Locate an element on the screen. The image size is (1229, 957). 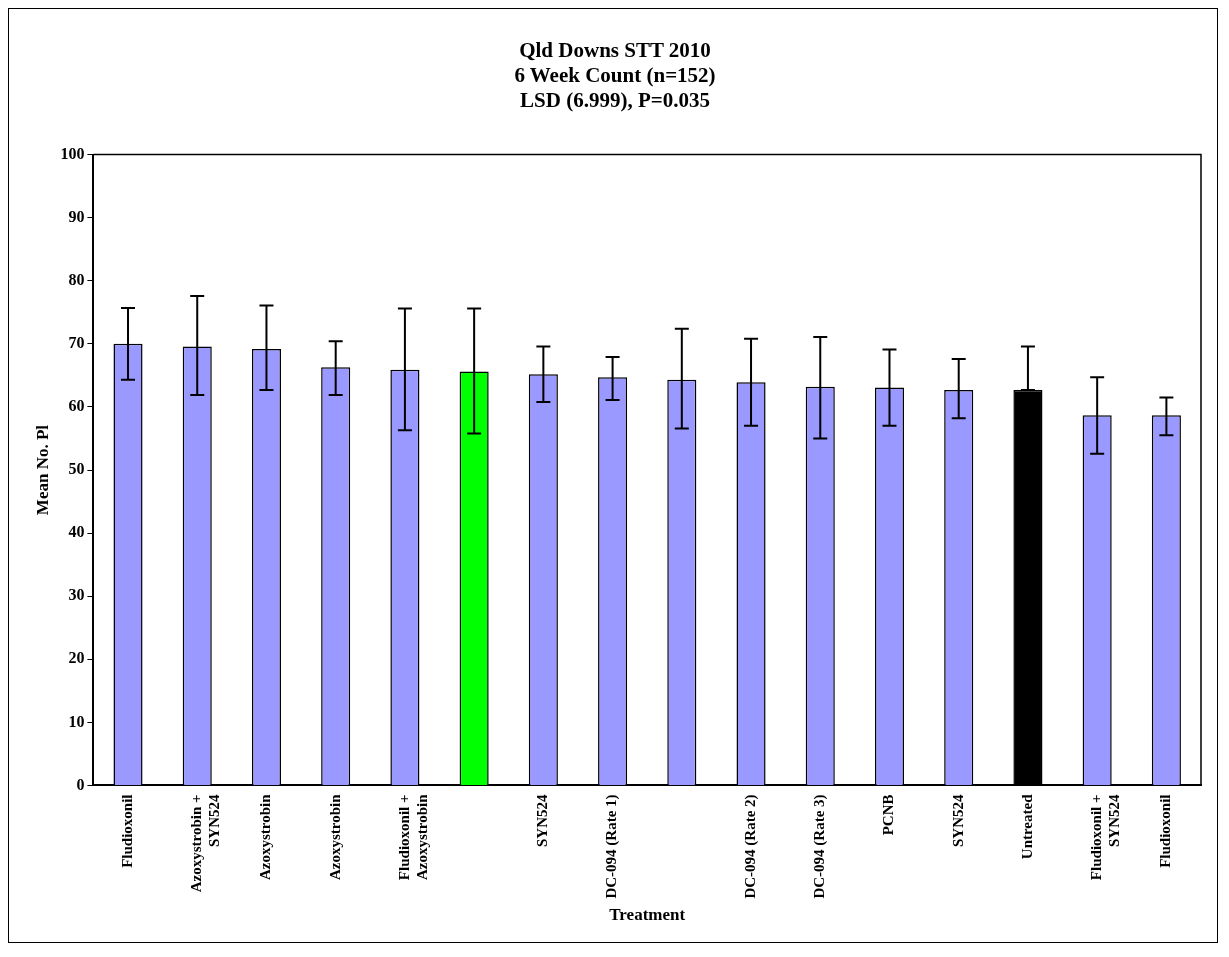
y-tick-label: 0 is located at coordinates (80, 784).